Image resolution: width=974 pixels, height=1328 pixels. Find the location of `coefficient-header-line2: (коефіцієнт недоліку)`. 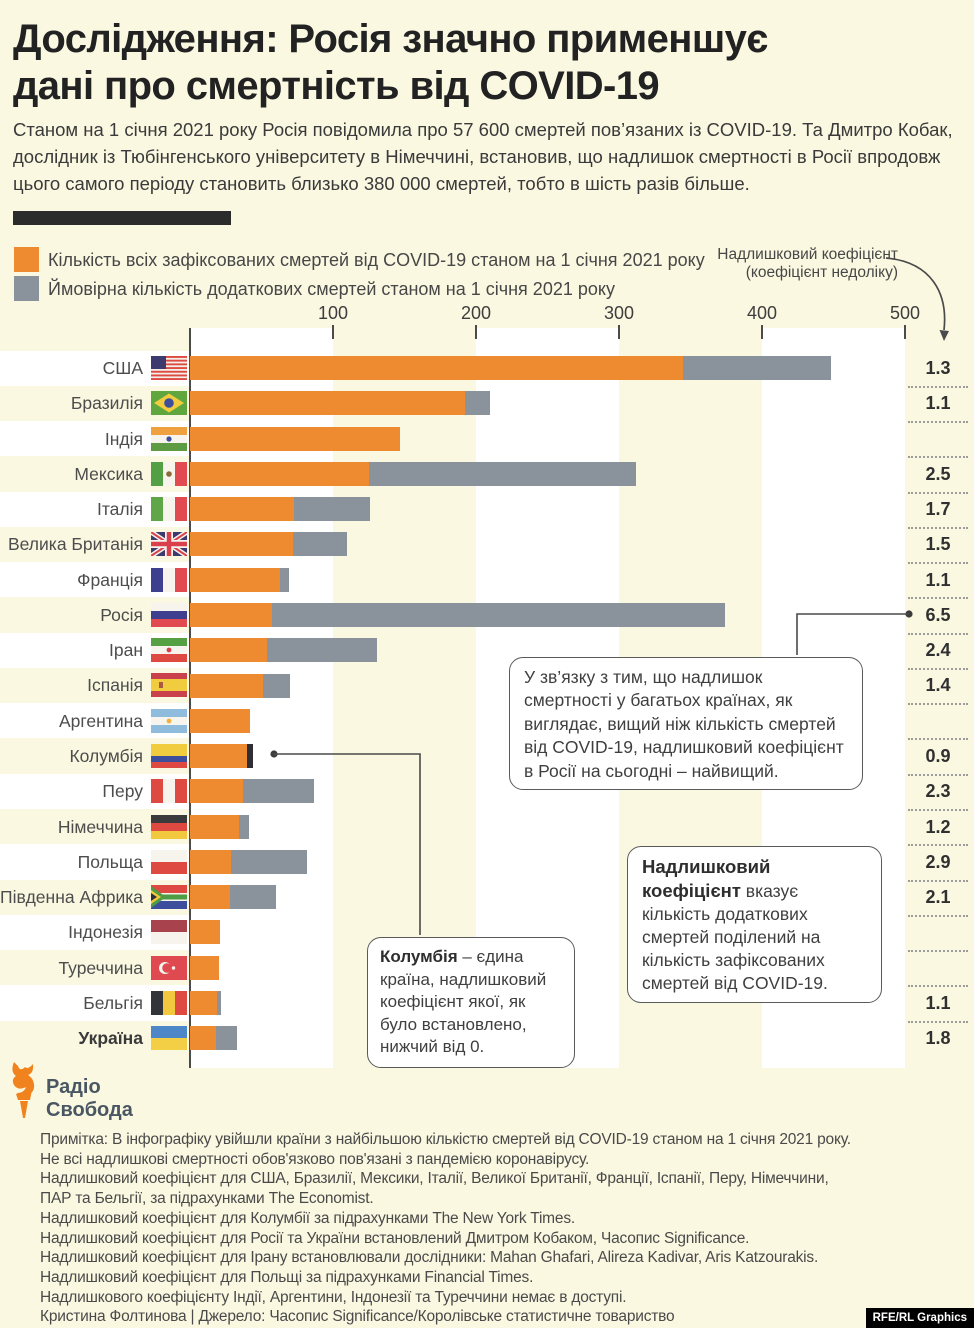

coefficient-header-line2: (коефіцієнт недоліку) is located at coordinates (821, 272).